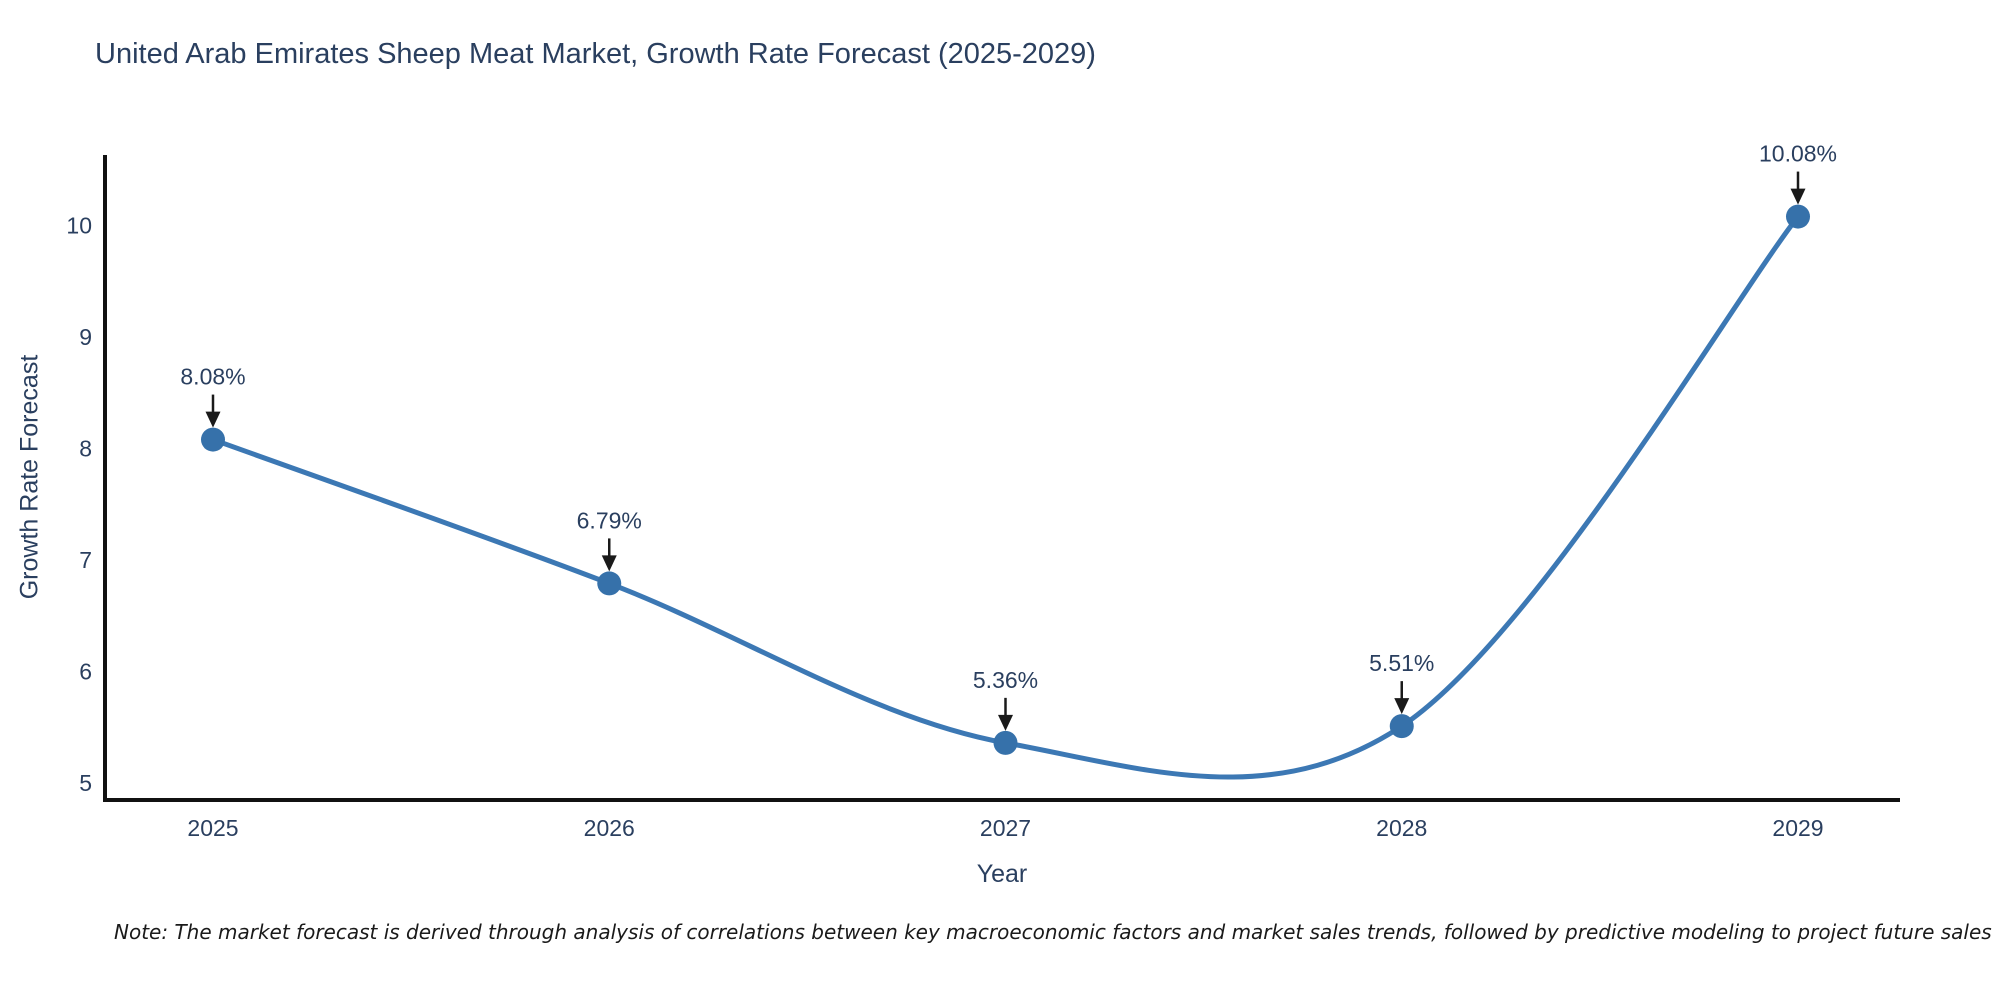 This screenshot has height=1000, width=2000. What do you see at coordinates (1401, 663) in the screenshot?
I see `point-annotation-label: 5.51%` at bounding box center [1401, 663].